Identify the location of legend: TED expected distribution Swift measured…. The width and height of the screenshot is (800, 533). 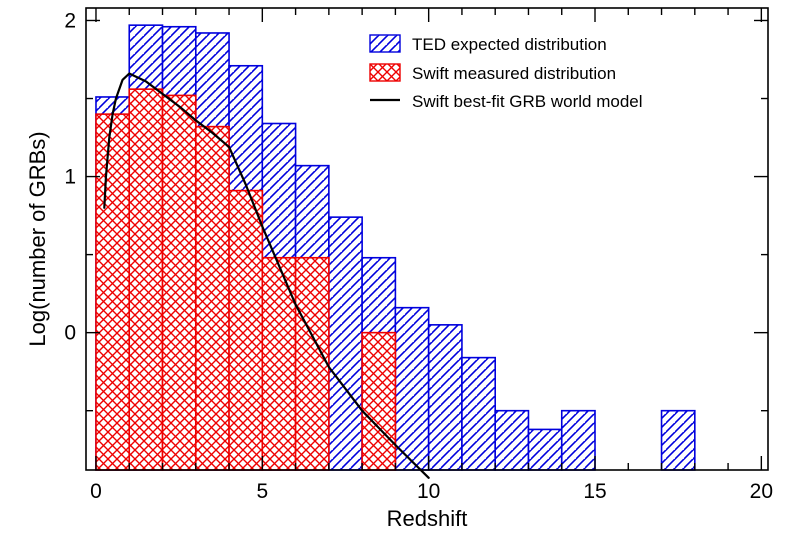
(506, 72).